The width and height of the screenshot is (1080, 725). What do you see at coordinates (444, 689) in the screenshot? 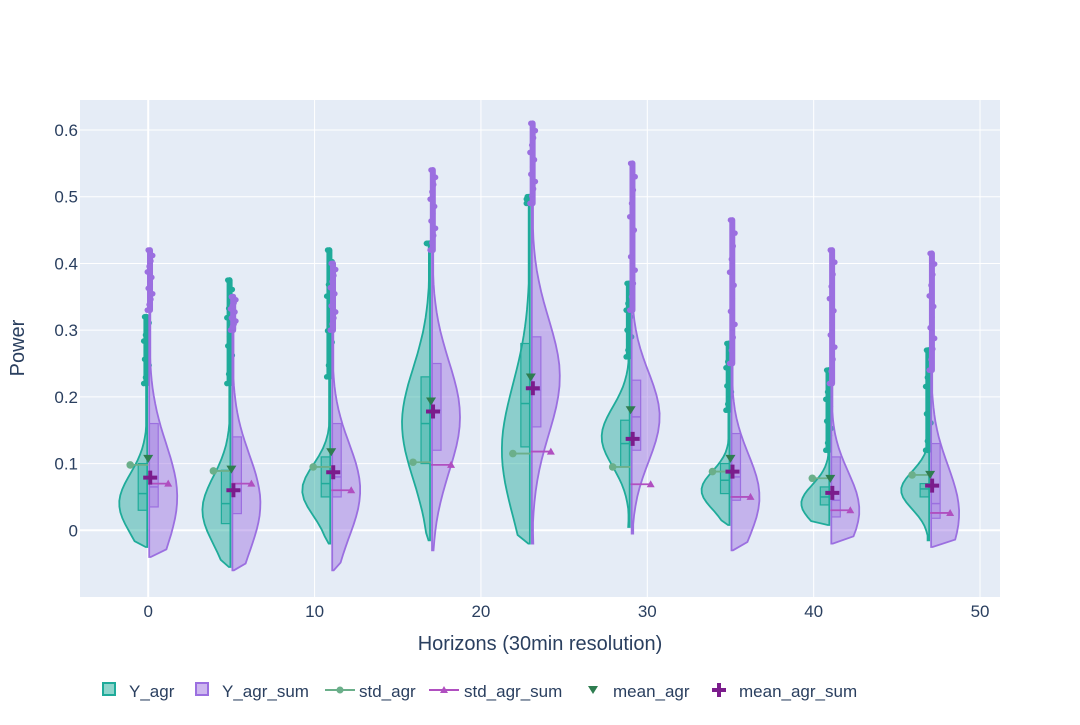
I see `legend-marker-std-agr-sum` at bounding box center [444, 689].